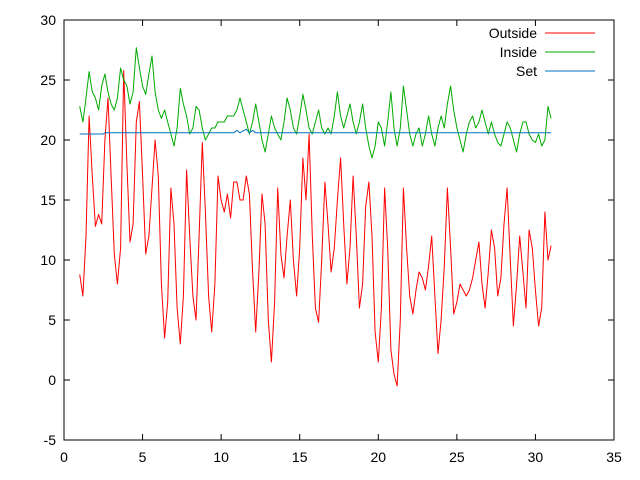 The height and width of the screenshot is (480, 640). Describe the element at coordinates (48, 20) in the screenshot. I see `y-tick-label: 30` at that location.